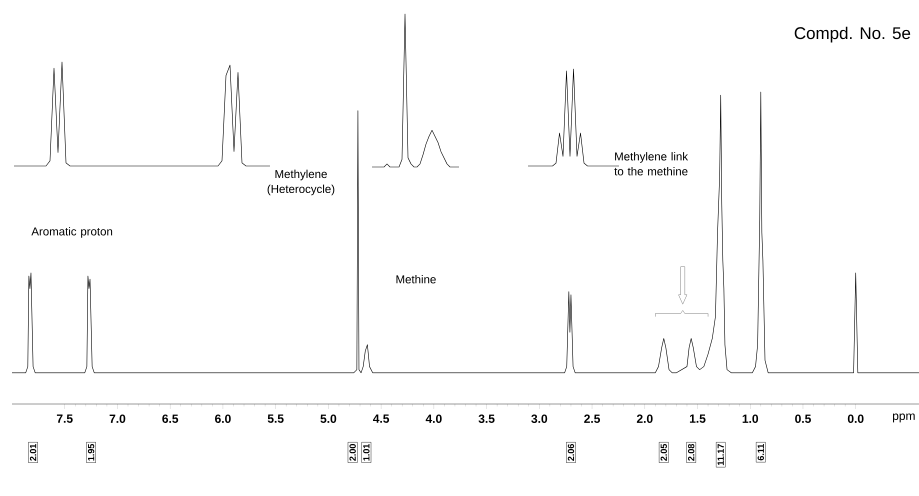  Describe the element at coordinates (486, 418) in the screenshot. I see `x-tick-label: 3.5` at that location.